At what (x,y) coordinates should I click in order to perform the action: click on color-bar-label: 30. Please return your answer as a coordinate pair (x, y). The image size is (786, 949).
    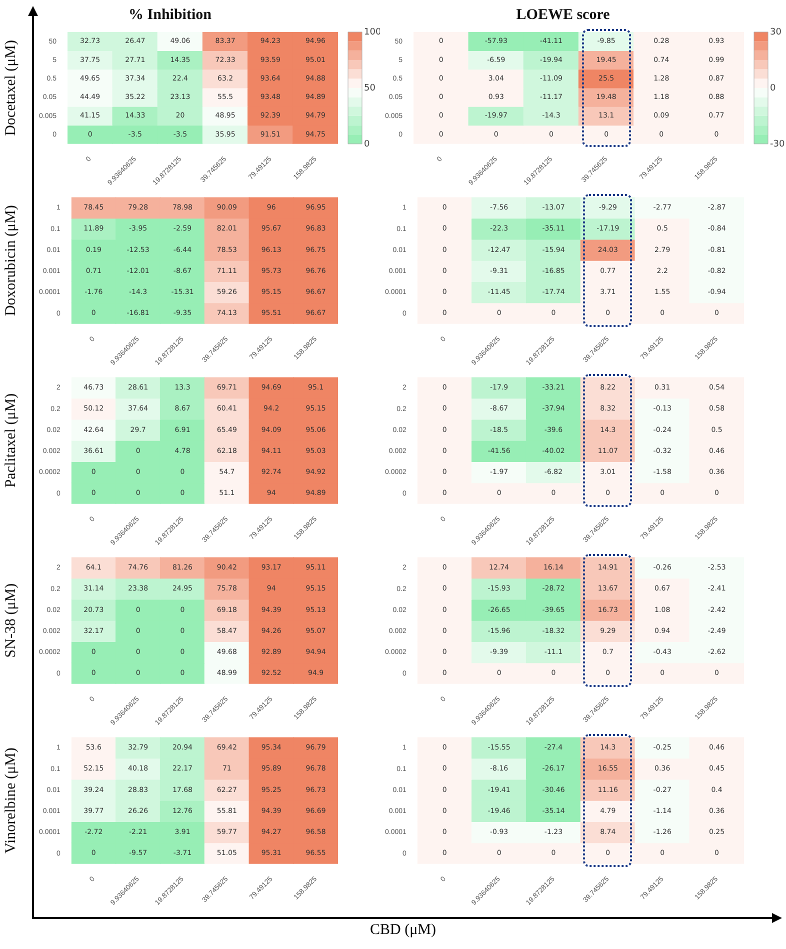
    Looking at the image, I should click on (776, 32).